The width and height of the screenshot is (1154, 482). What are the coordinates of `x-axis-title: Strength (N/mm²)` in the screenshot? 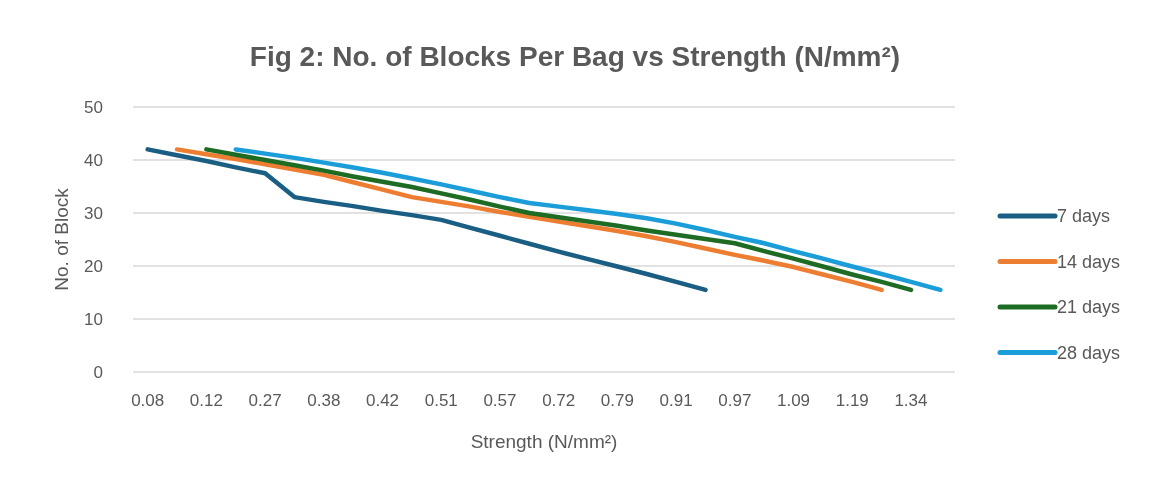 It's located at (544, 441).